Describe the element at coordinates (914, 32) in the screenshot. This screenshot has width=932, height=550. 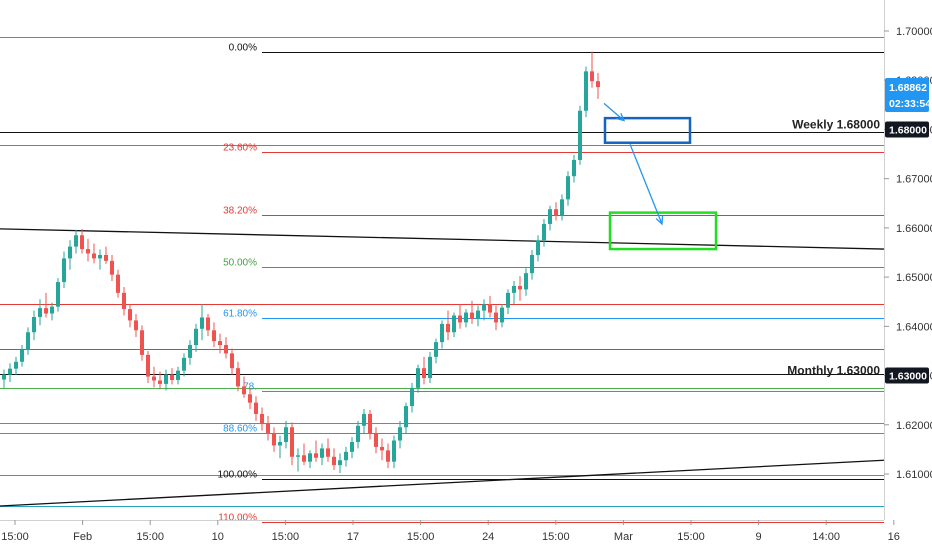
I see `price-tick-label: 1.70000` at that location.